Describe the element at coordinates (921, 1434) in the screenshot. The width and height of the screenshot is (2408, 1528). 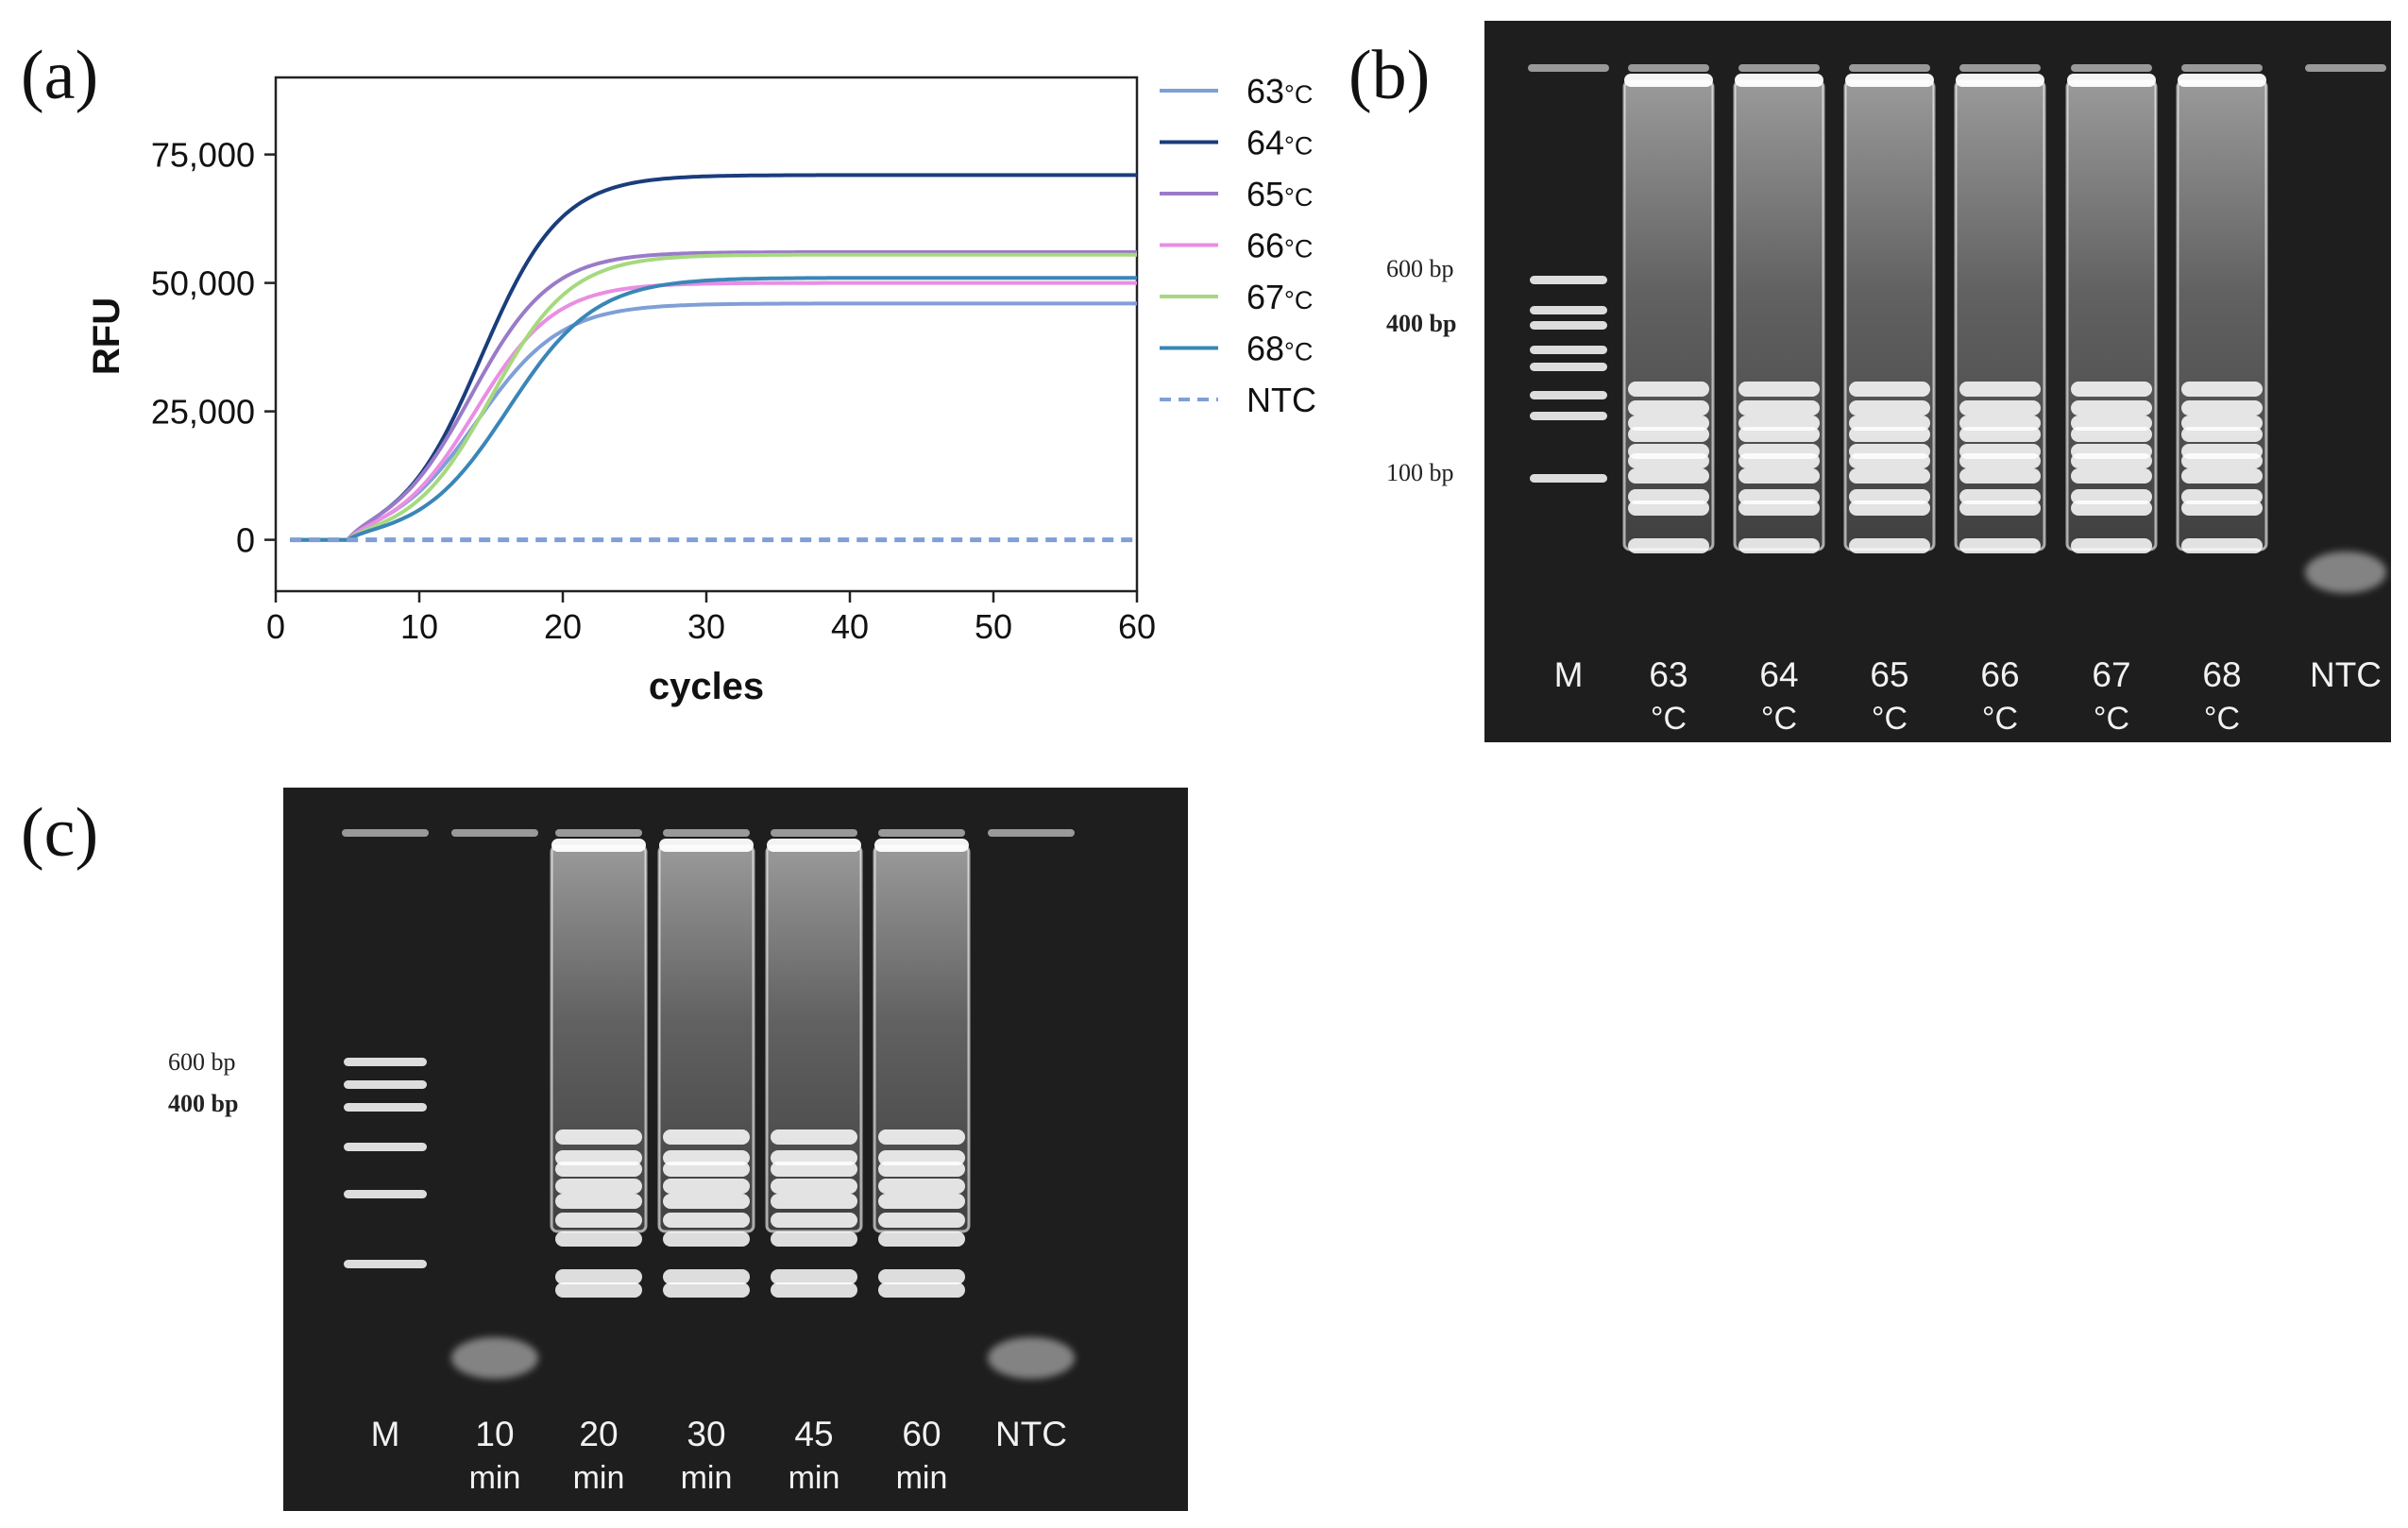
I see `lane-label-main: 60` at that location.